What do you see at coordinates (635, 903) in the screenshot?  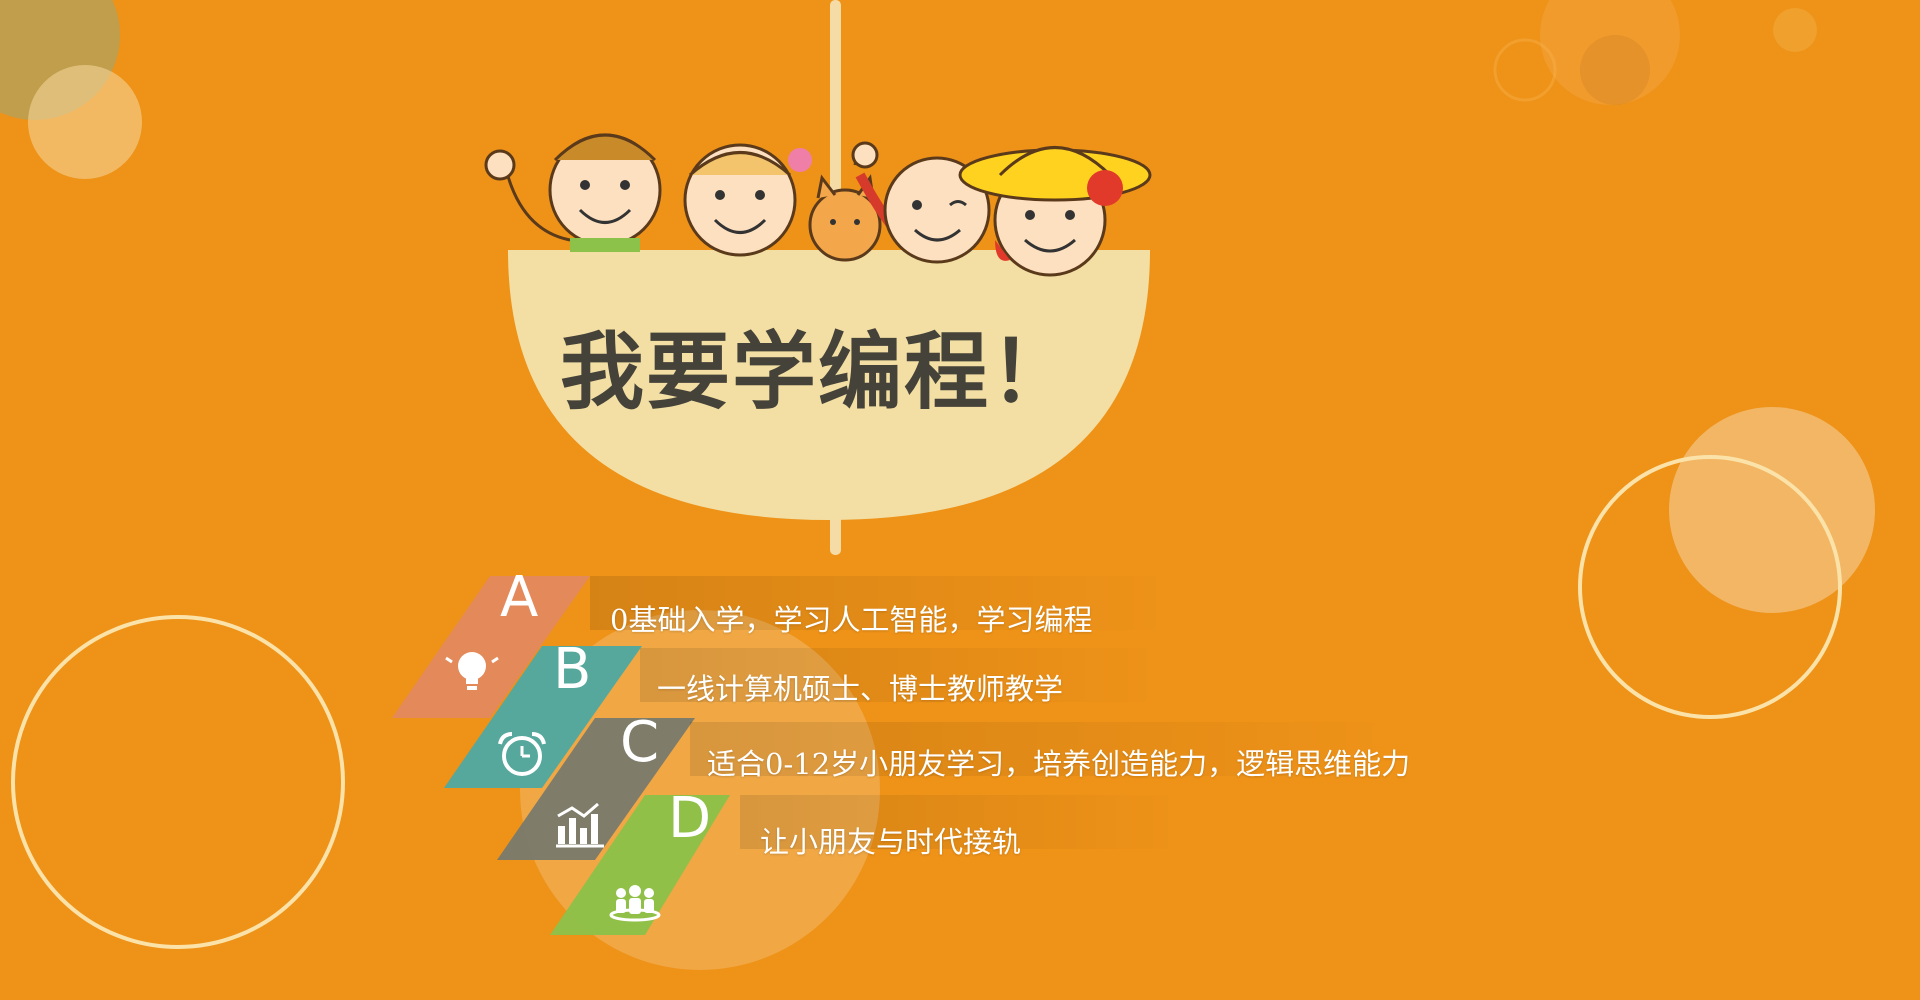 I see `people-icon` at bounding box center [635, 903].